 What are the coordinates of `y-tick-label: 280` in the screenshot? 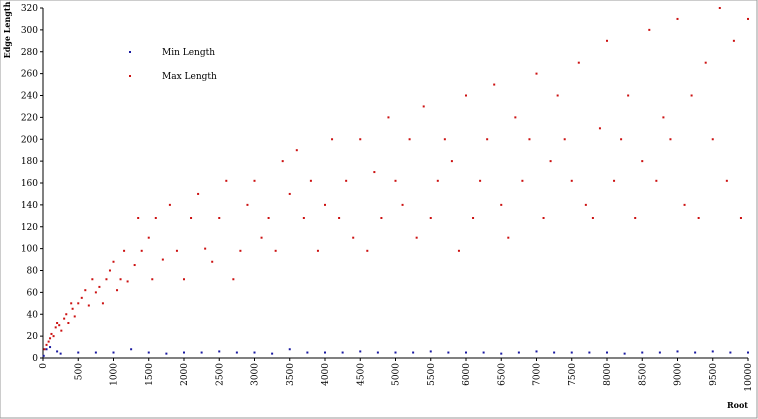 It's located at (29, 53).